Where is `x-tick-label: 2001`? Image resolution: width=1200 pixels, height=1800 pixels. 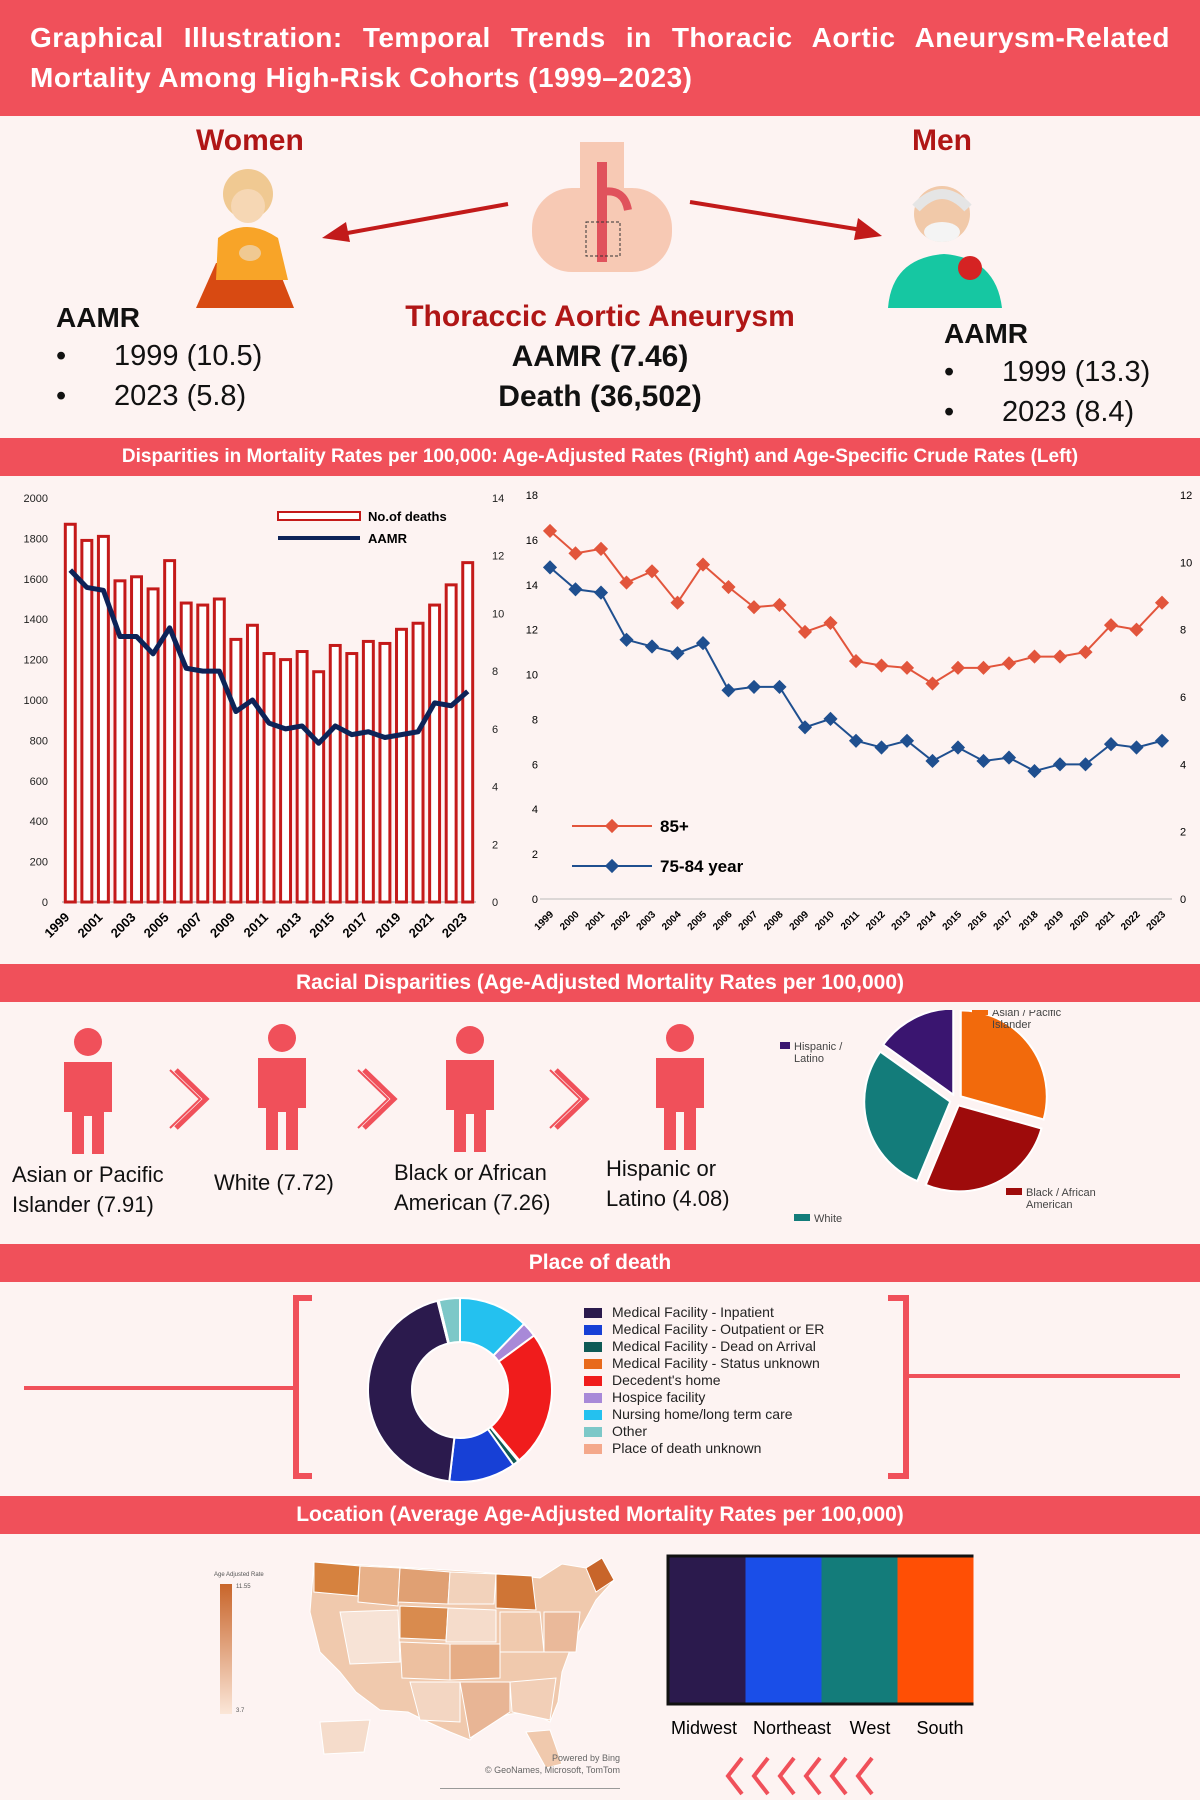
x-tick-label: 2001 is located at coordinates (89, 925).